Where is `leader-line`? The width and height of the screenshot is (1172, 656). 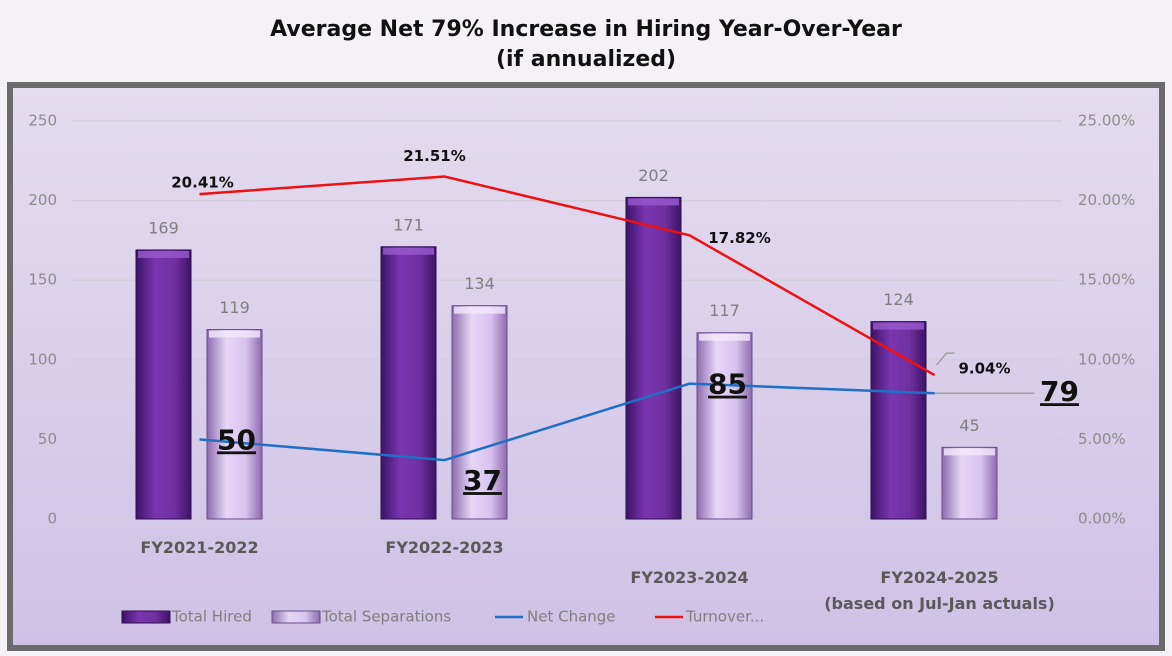
leader-line is located at coordinates (945, 359).